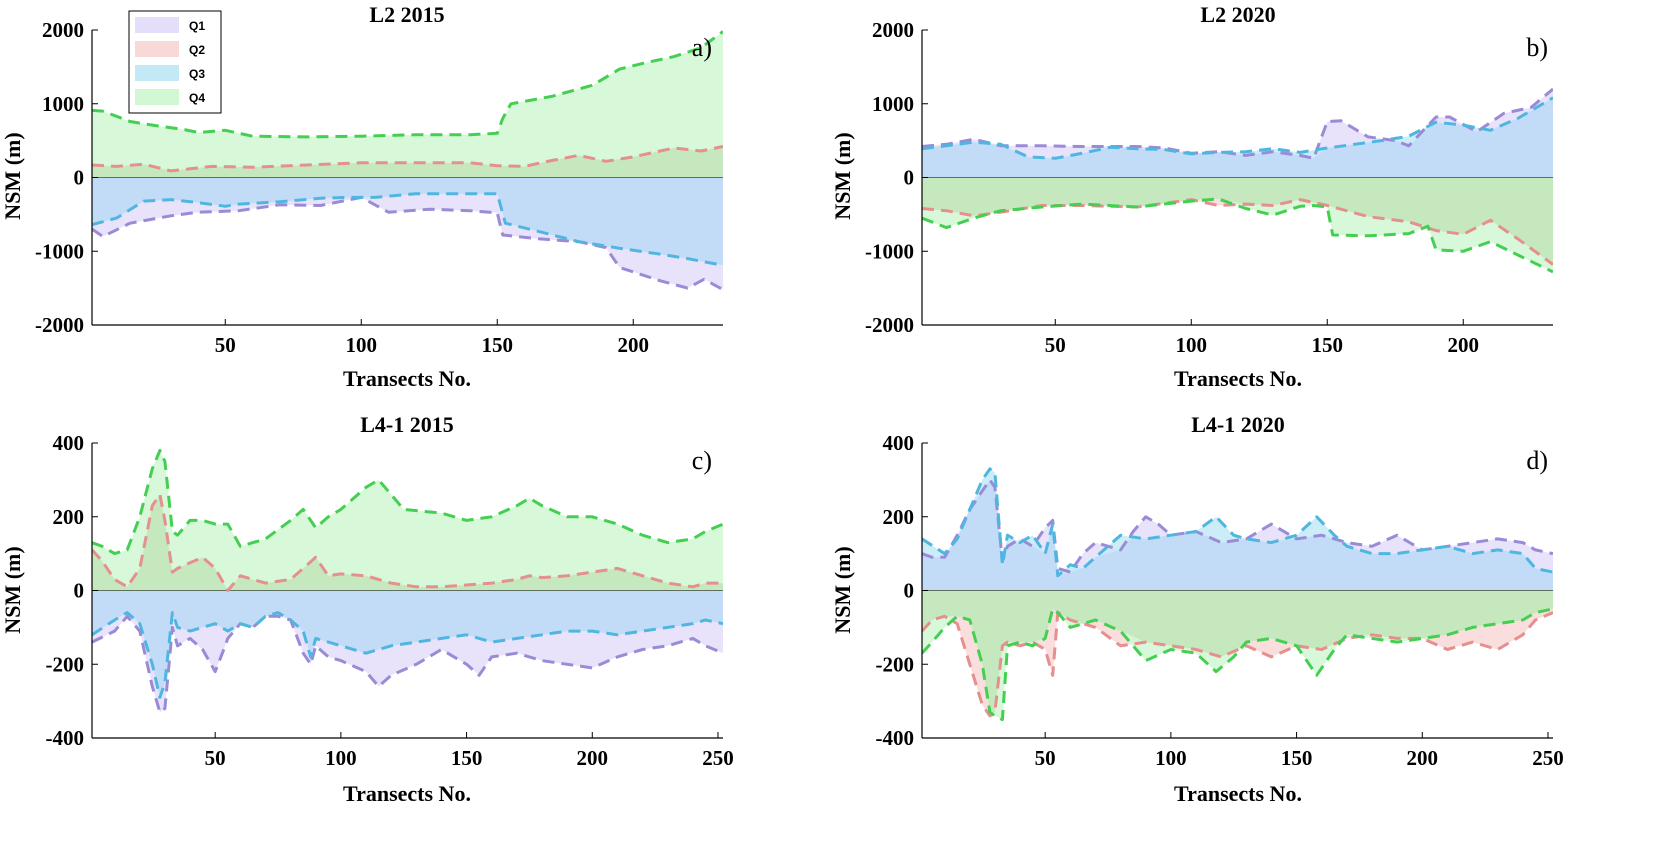 Image resolution: width=1654 pixels, height=848 pixels. Describe the element at coordinates (1537, 47) in the screenshot. I see `panel-label: b)` at that location.